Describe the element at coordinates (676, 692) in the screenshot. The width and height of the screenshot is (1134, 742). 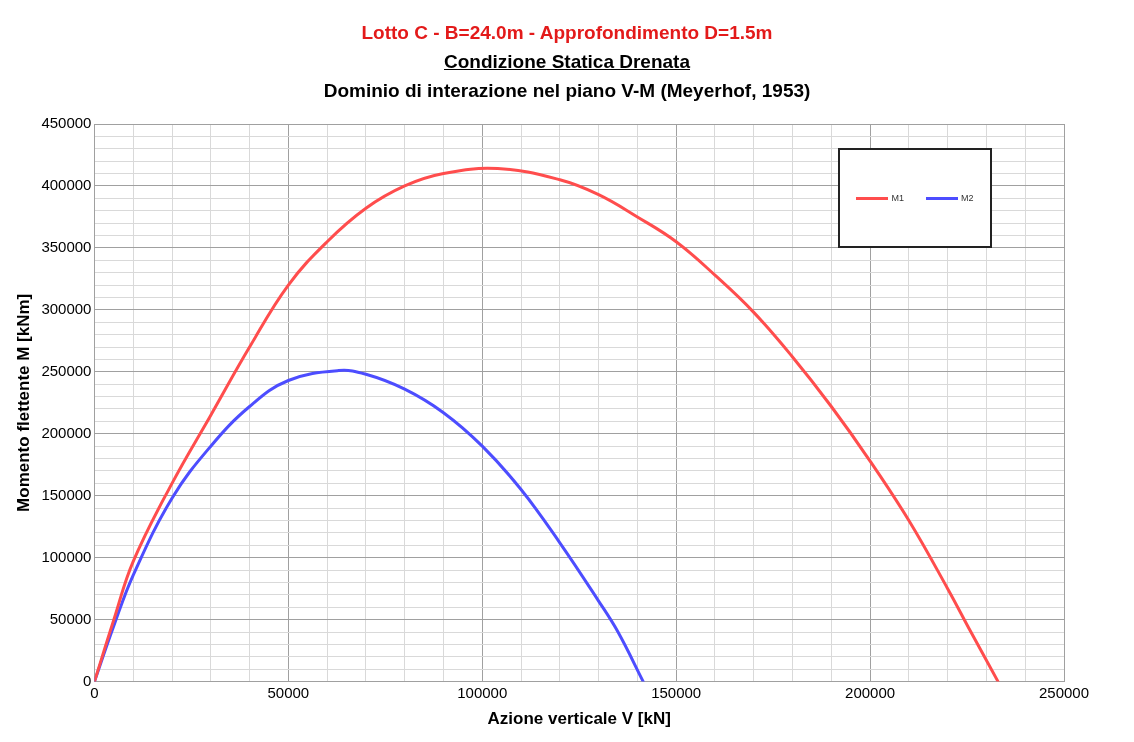
I see `x-tick-label: 150000` at that location.